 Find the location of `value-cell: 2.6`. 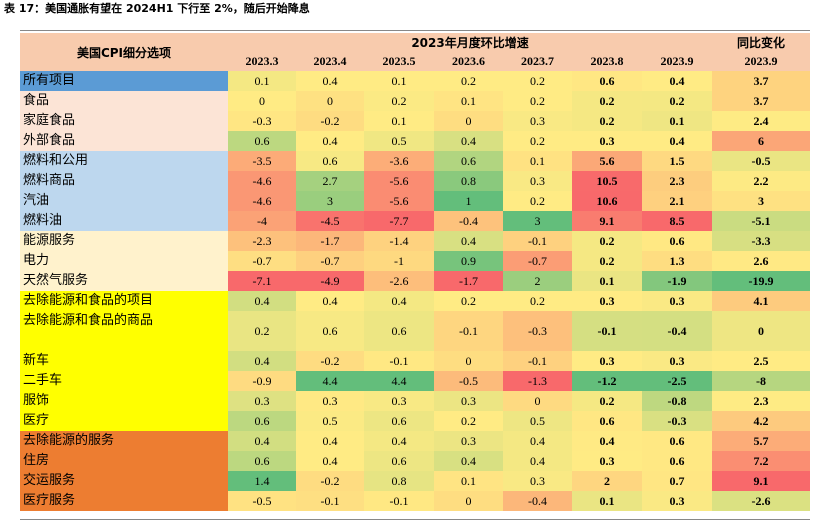

value-cell: 2.6 is located at coordinates (761, 261).